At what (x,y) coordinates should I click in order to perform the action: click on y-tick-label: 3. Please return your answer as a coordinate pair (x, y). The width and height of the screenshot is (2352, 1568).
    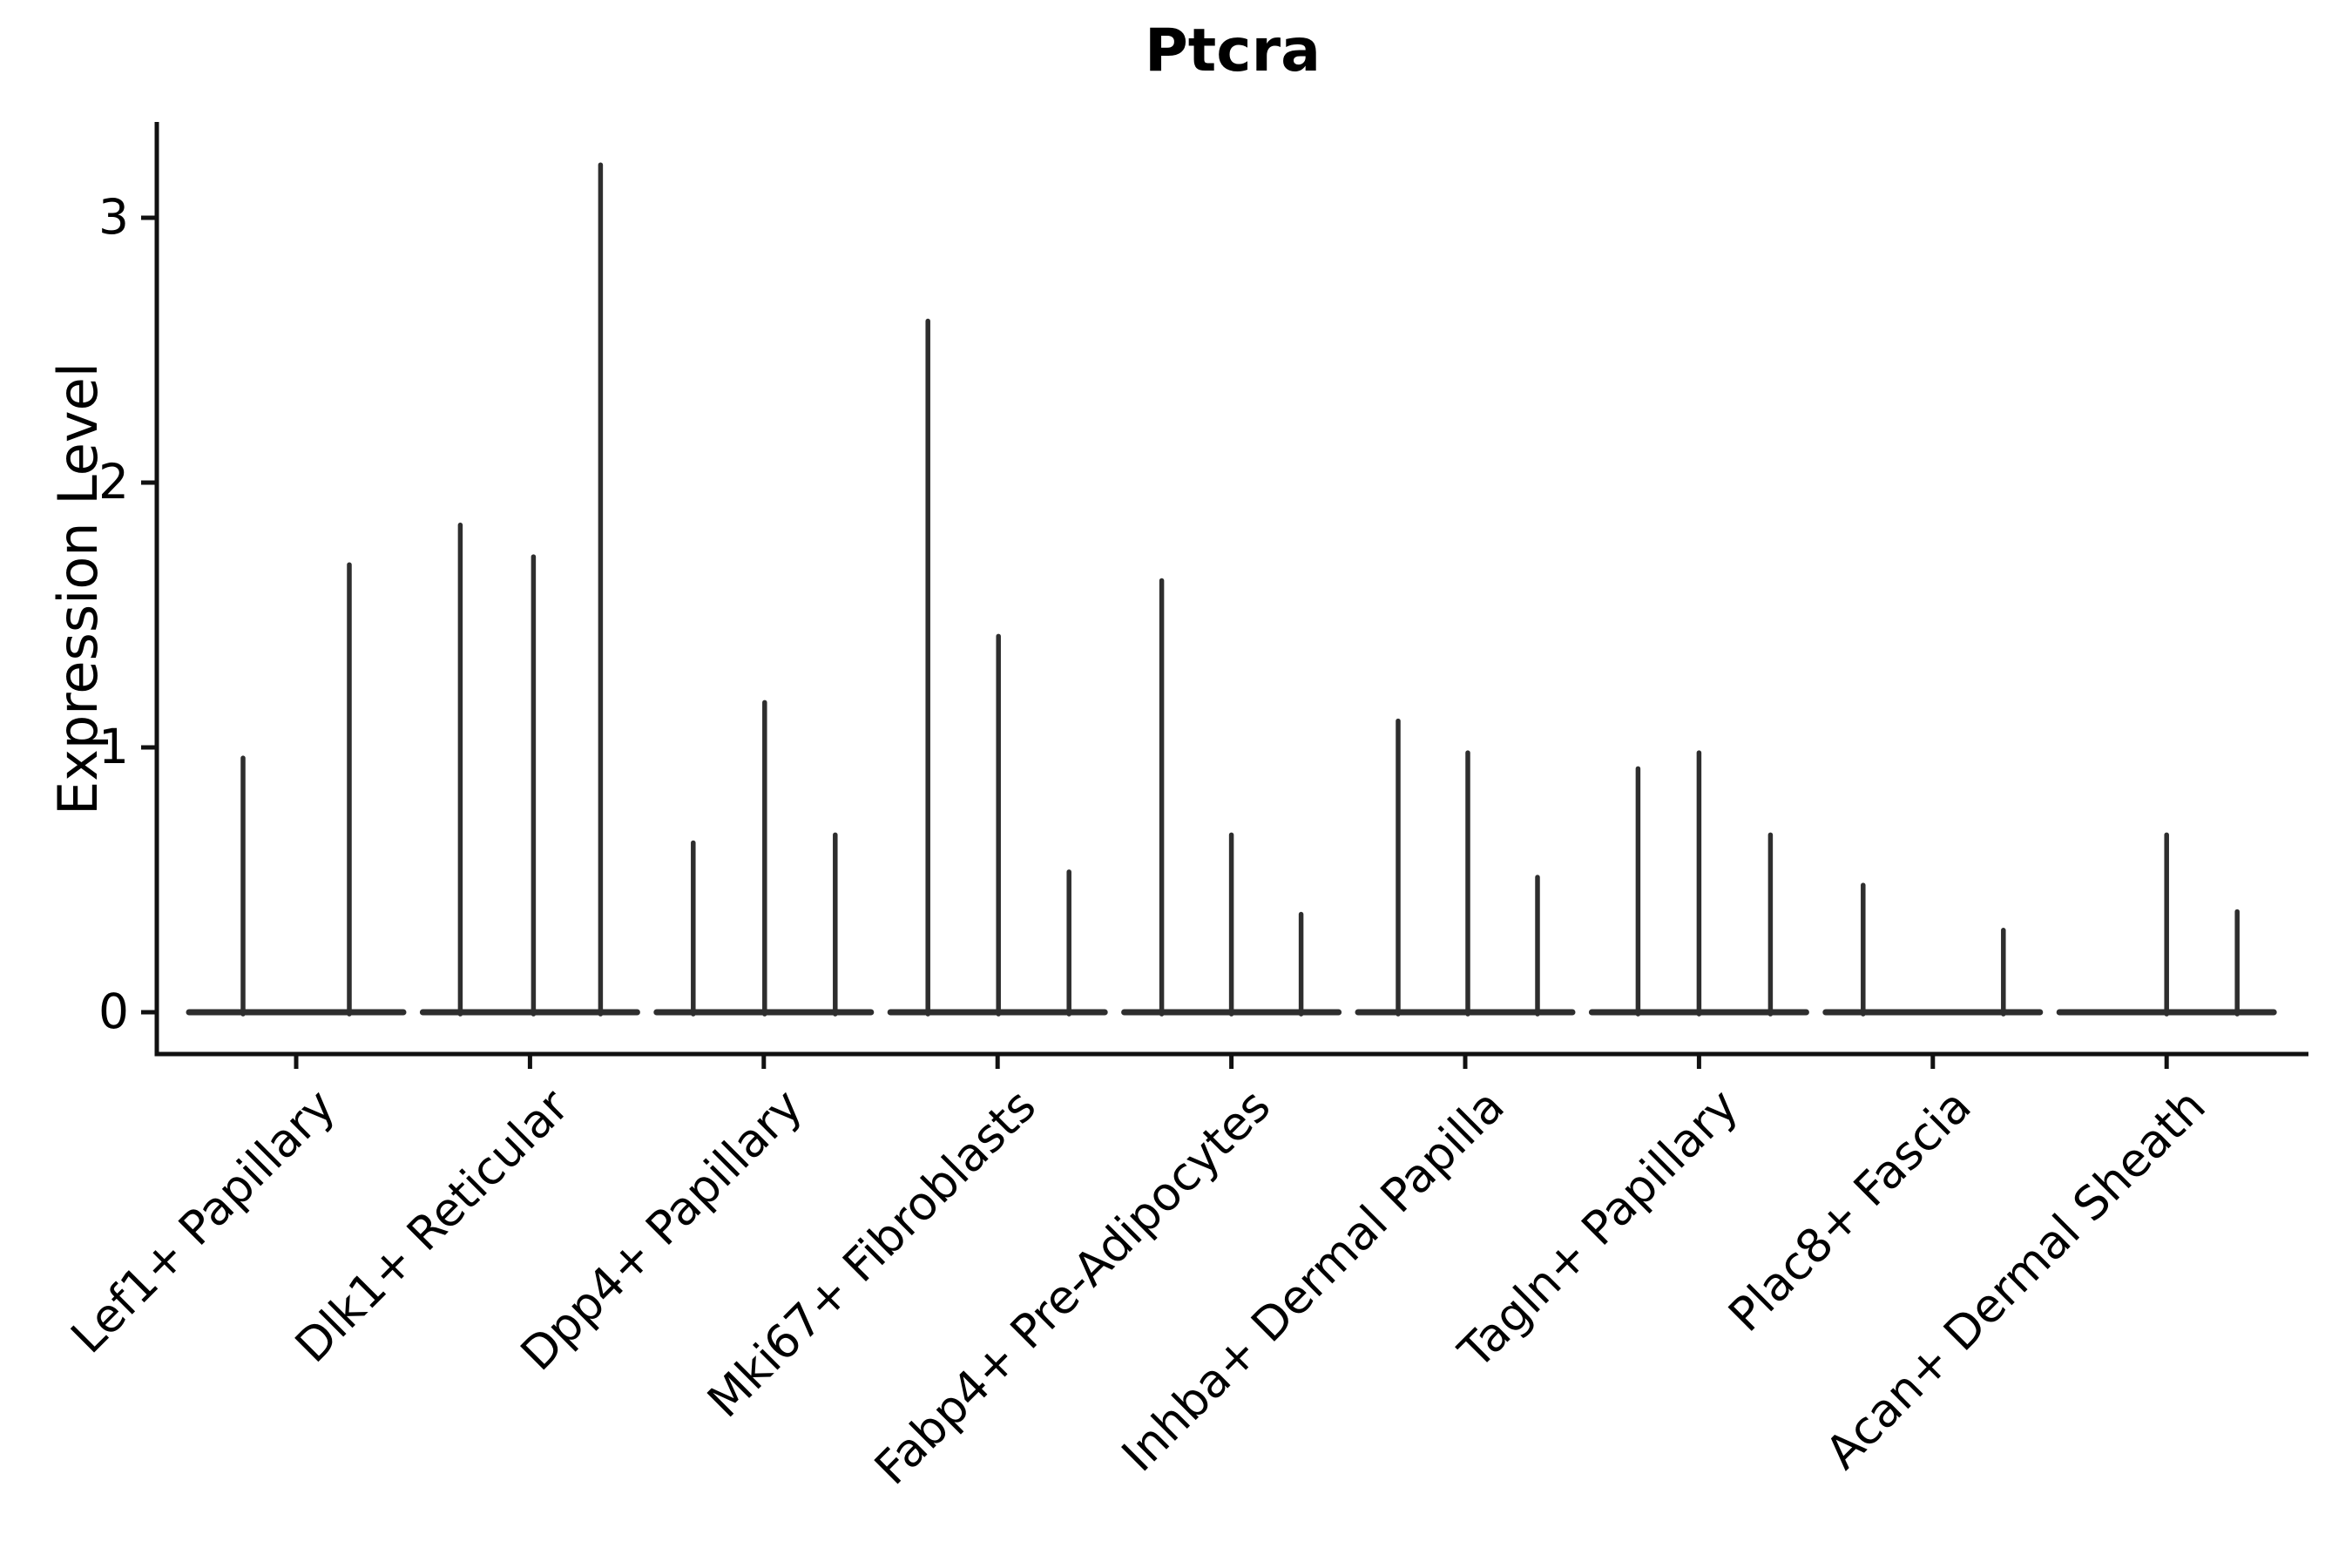
    Looking at the image, I should click on (114, 217).